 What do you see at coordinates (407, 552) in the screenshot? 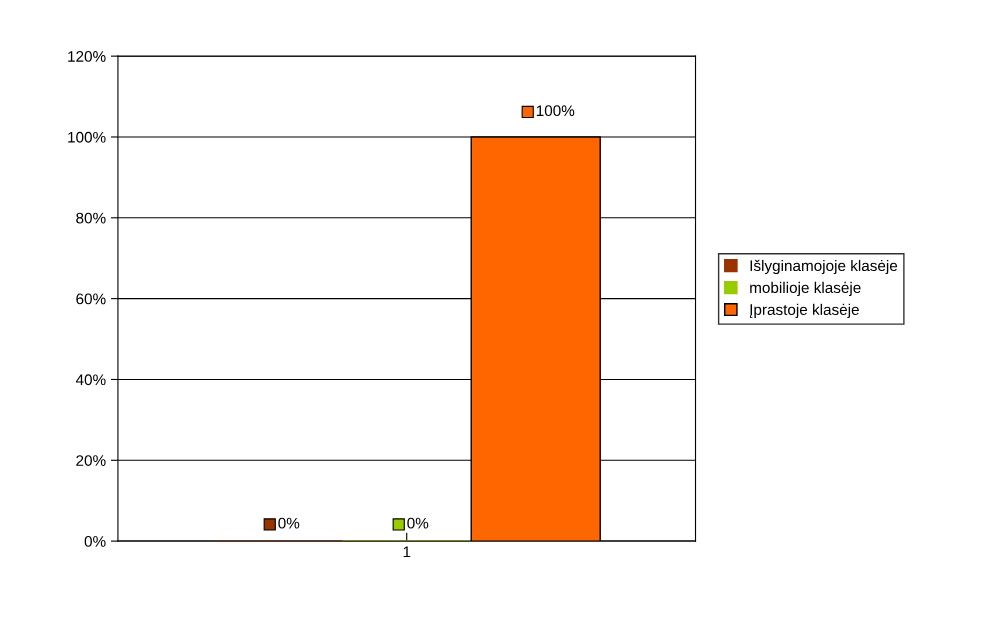
I see `x-tick-label: 1` at bounding box center [407, 552].